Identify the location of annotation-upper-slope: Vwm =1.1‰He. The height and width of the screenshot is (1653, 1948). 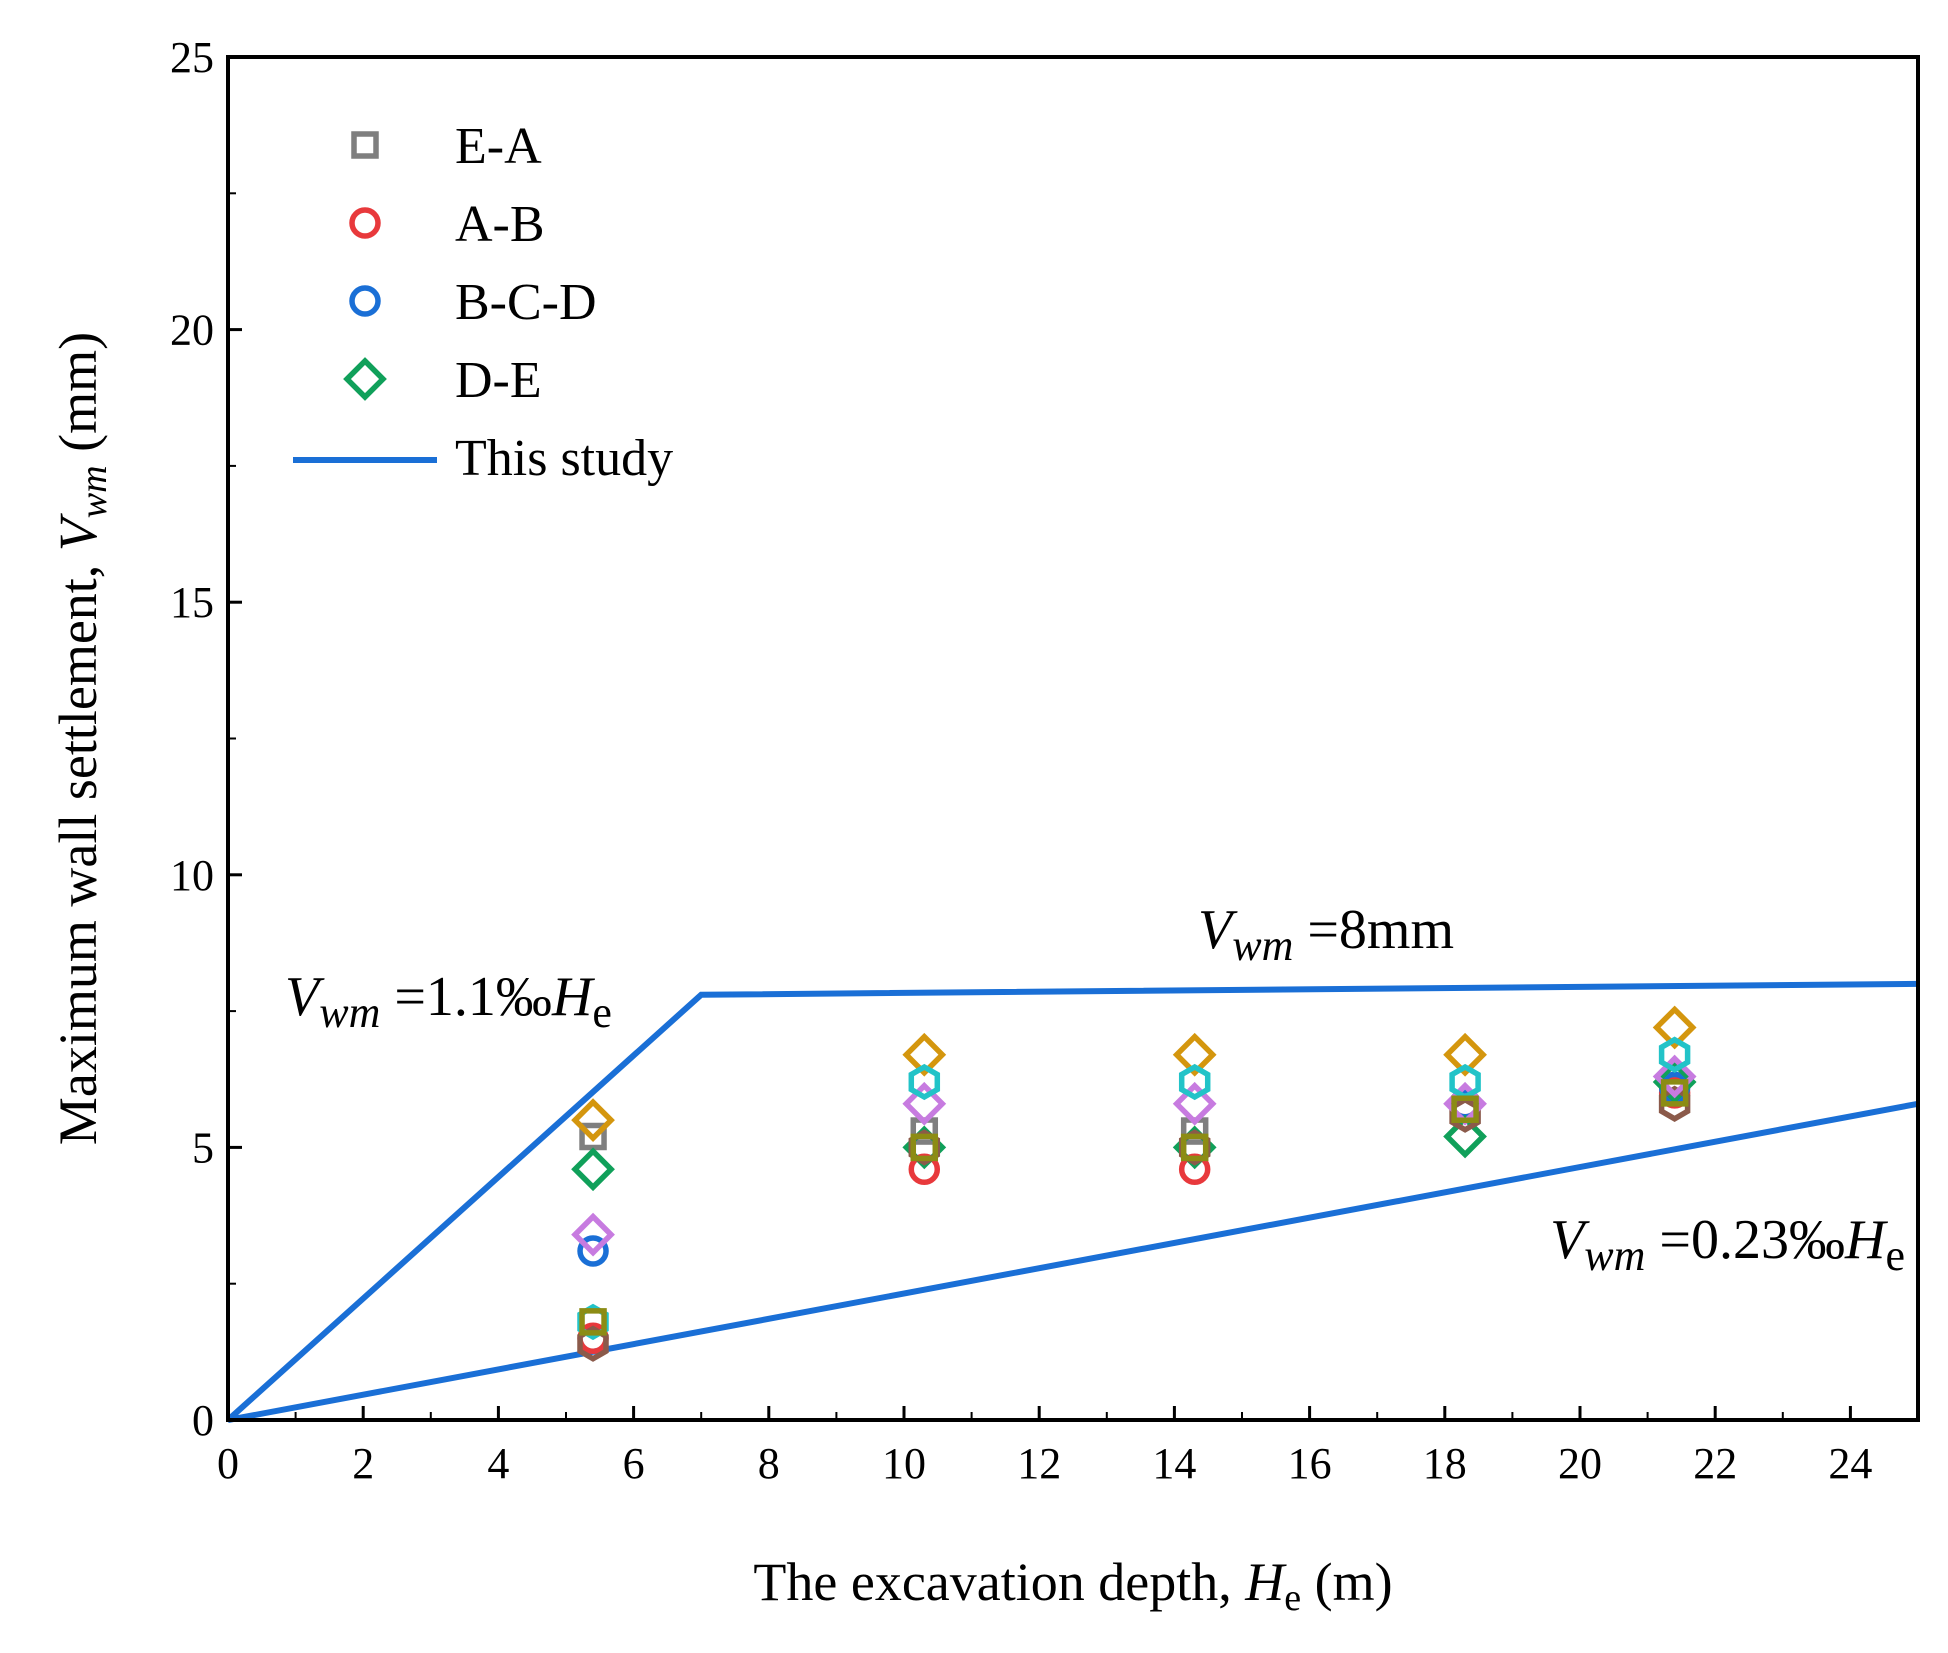
(448, 1001).